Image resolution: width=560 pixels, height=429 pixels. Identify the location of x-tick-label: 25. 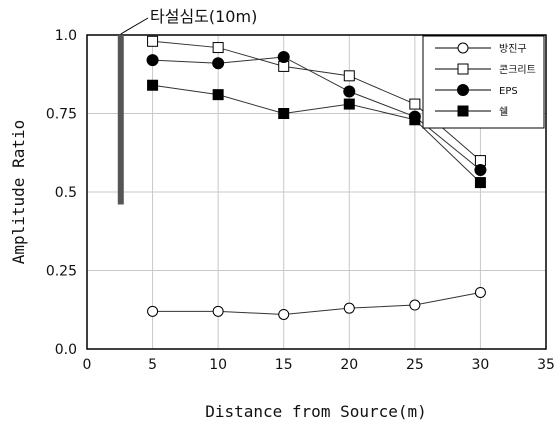
(415, 365).